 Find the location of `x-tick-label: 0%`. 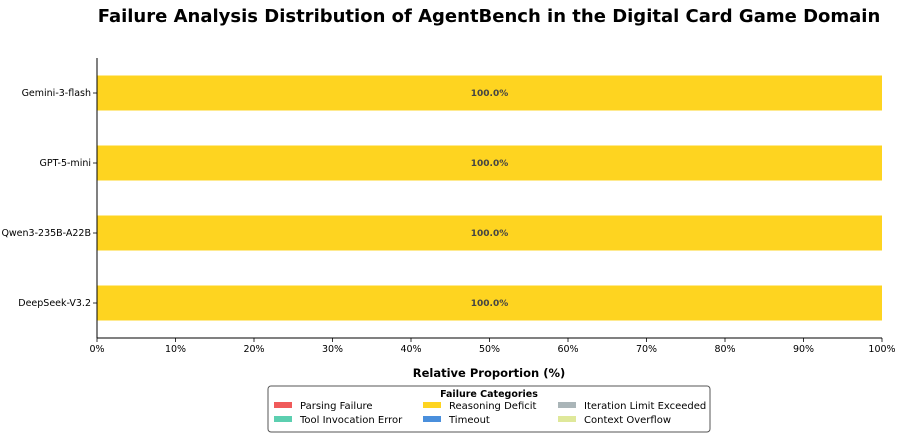

x-tick-label: 0% is located at coordinates (96, 349).